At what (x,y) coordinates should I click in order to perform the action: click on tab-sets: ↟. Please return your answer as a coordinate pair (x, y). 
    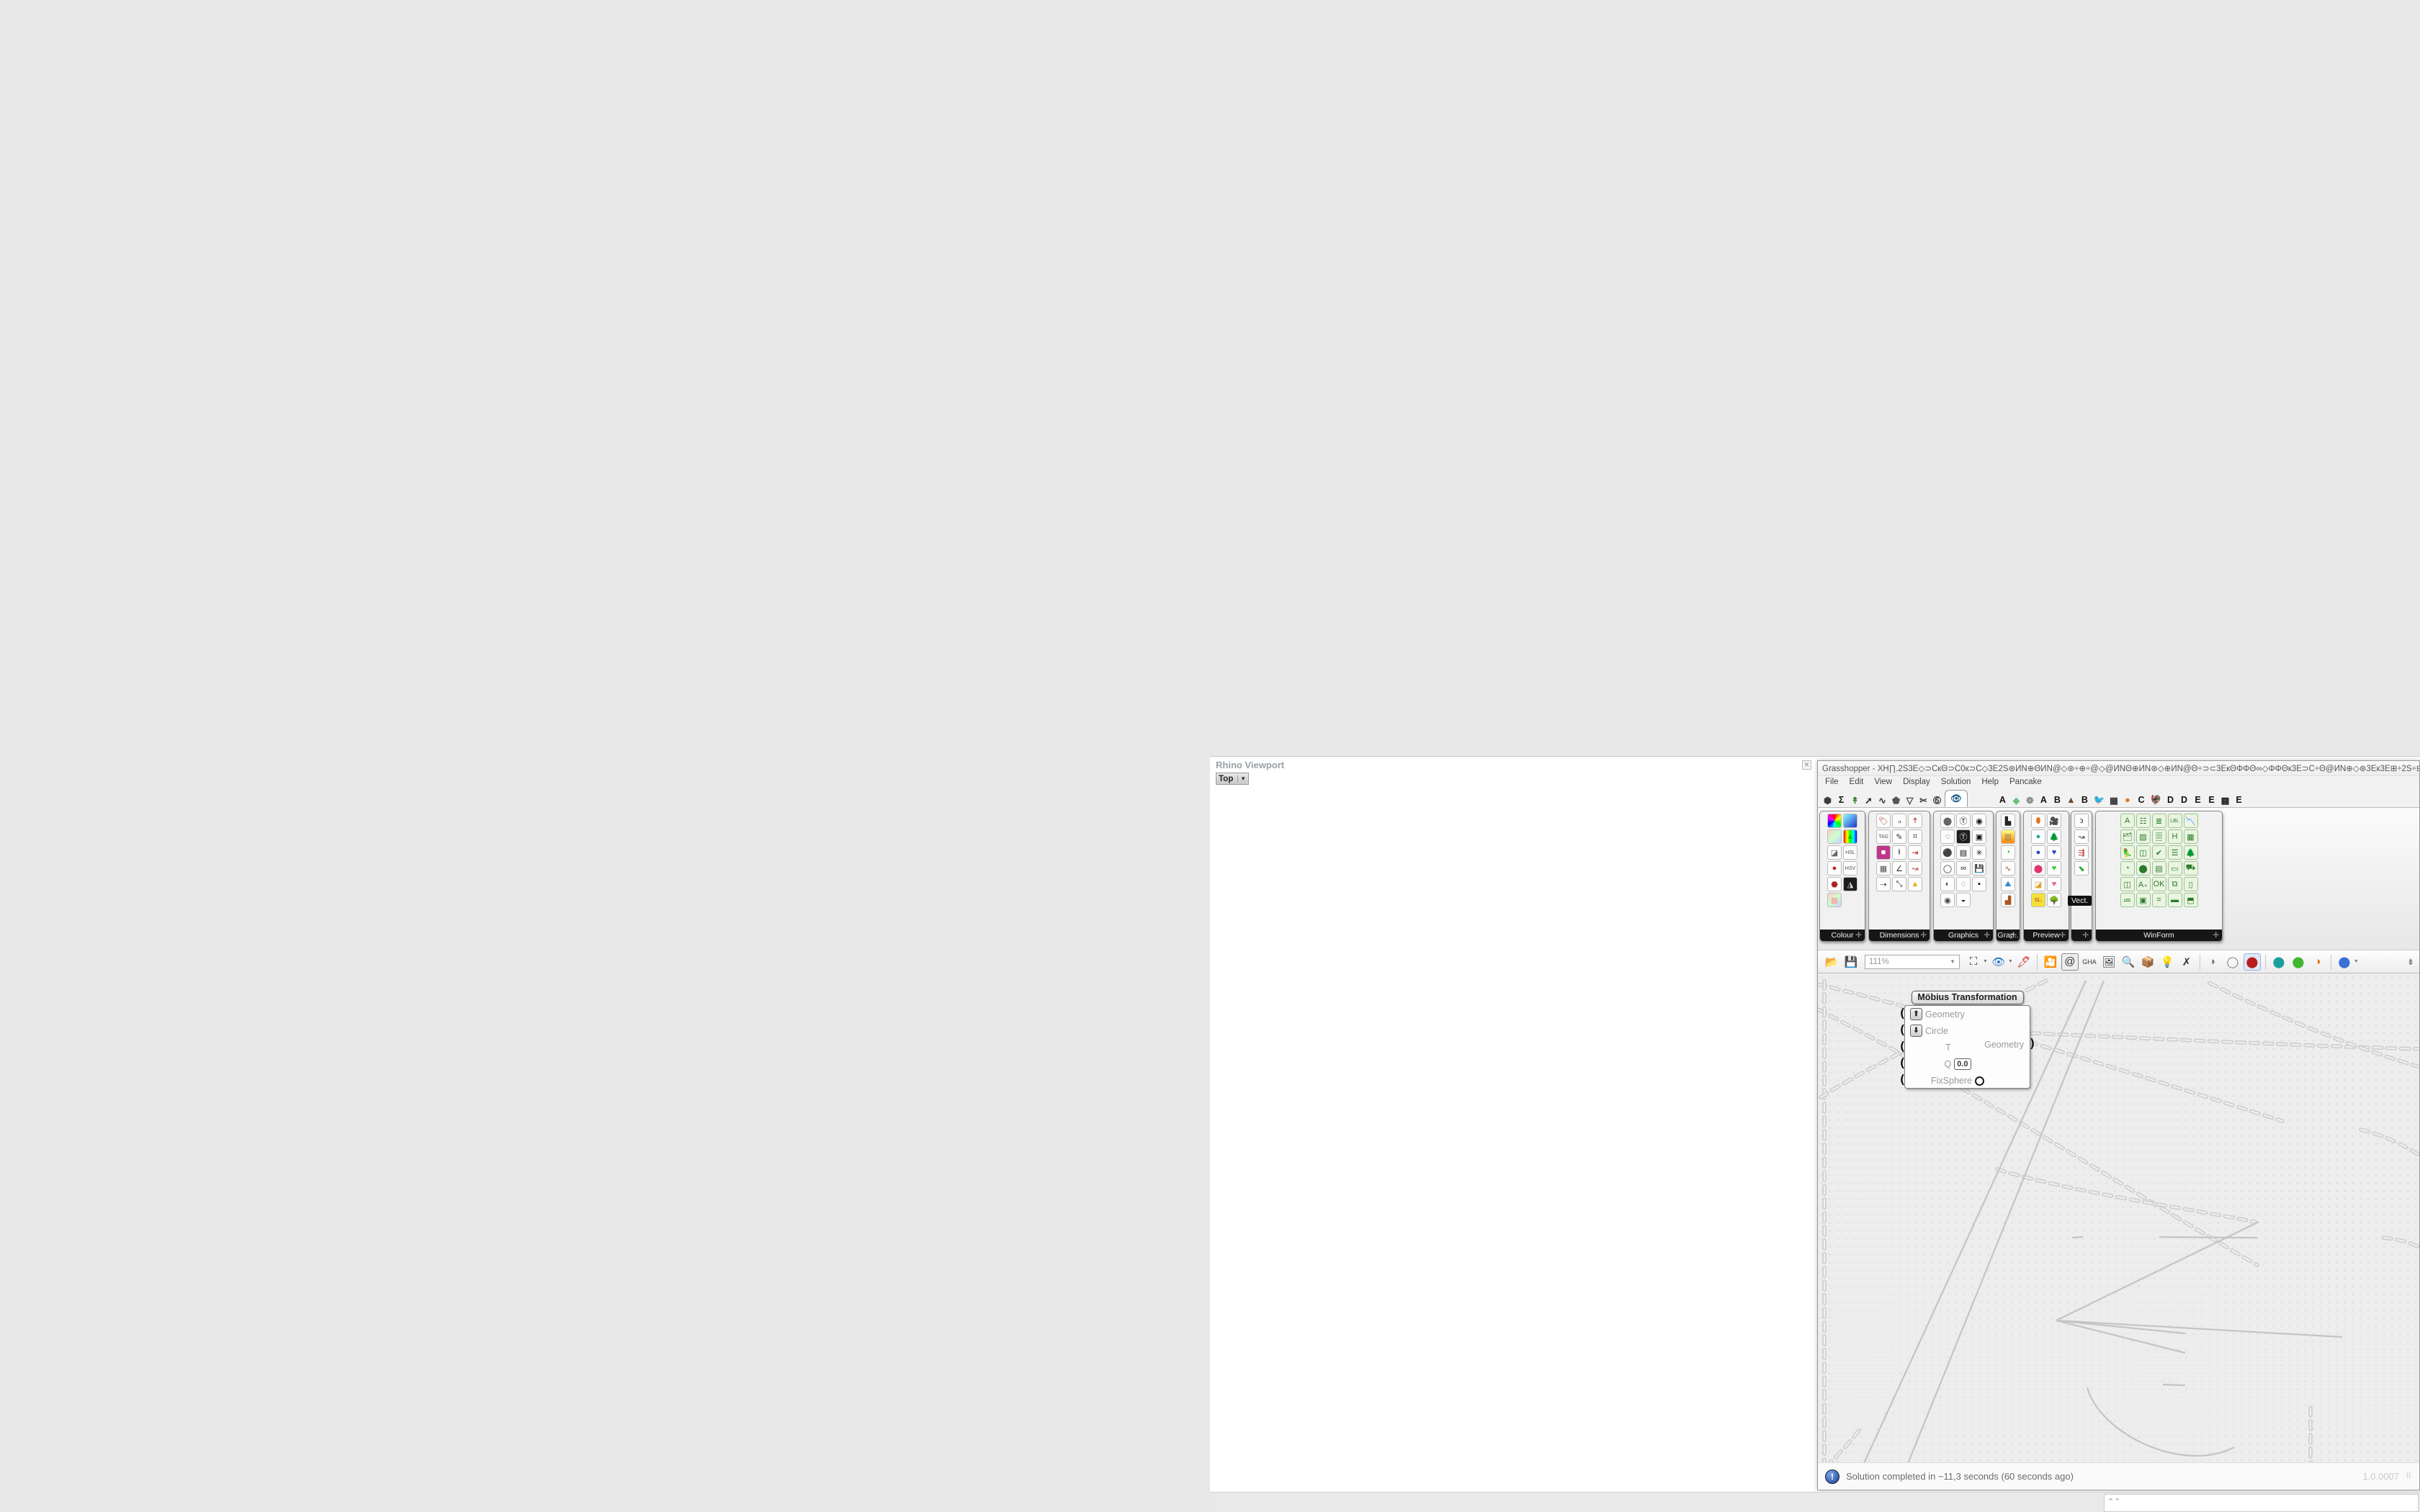
    Looking at the image, I should click on (1855, 800).